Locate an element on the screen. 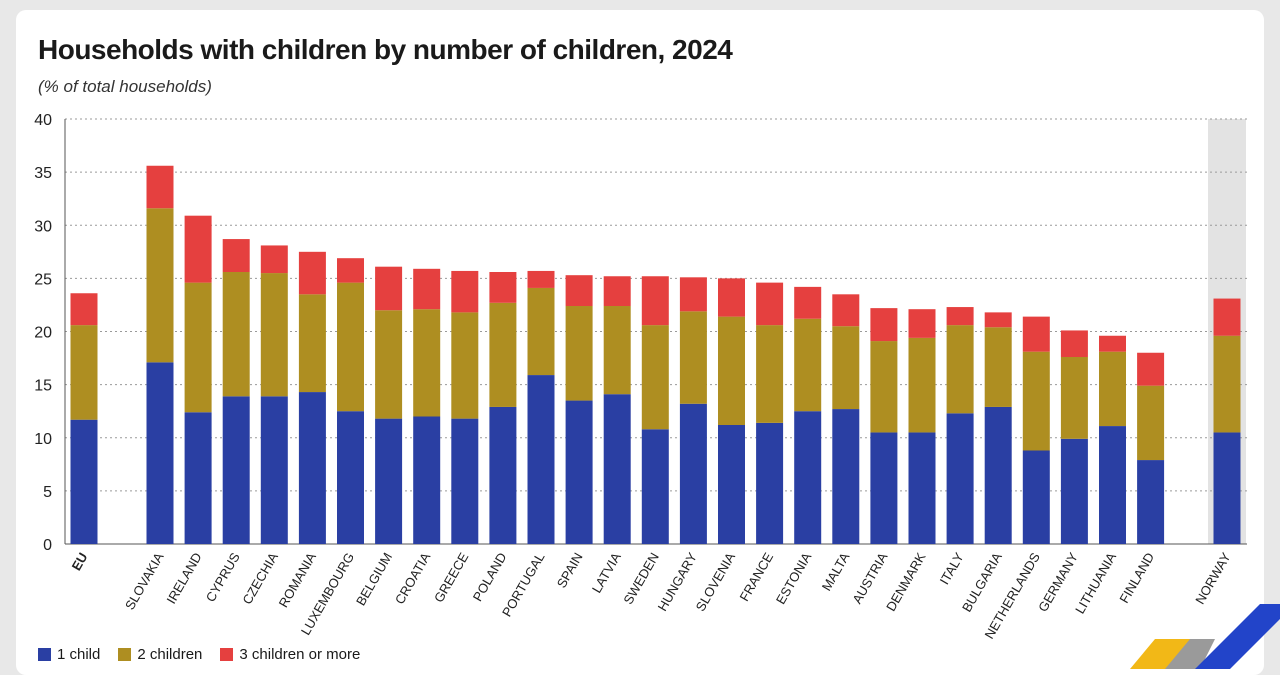 This screenshot has width=1280, height=675. legend-item-2-children: 2 children is located at coordinates (160, 654).